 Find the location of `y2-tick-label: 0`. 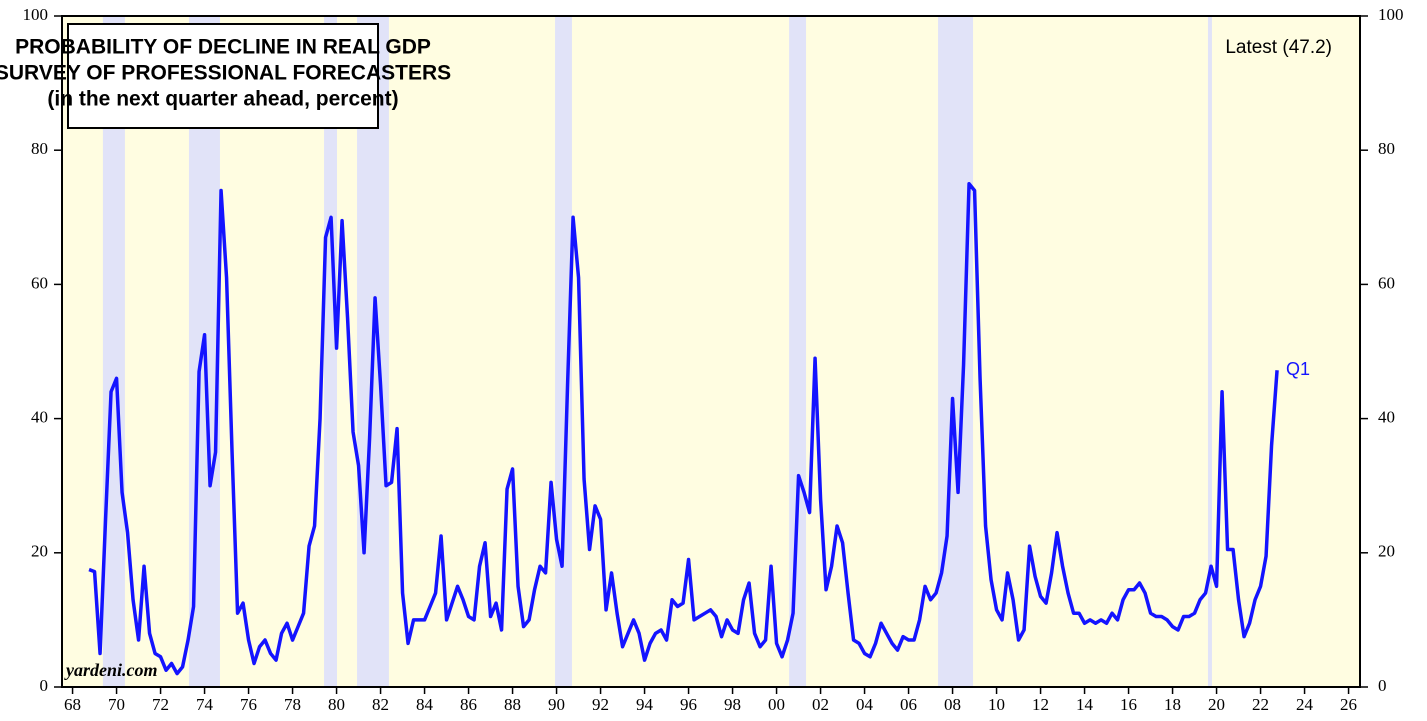

y2-tick-label: 0 is located at coordinates (1382, 685).